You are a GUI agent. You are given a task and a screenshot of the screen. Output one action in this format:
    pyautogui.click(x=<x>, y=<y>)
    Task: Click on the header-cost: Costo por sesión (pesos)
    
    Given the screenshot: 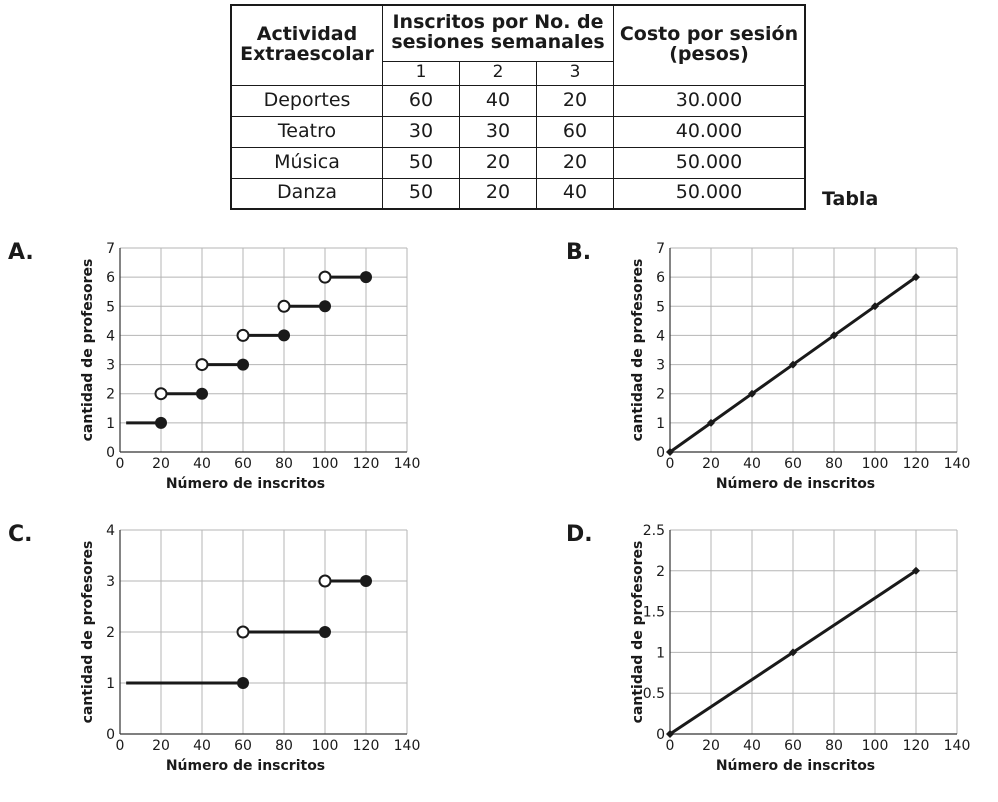 What is the action you would take?
    pyautogui.click(x=709, y=45)
    